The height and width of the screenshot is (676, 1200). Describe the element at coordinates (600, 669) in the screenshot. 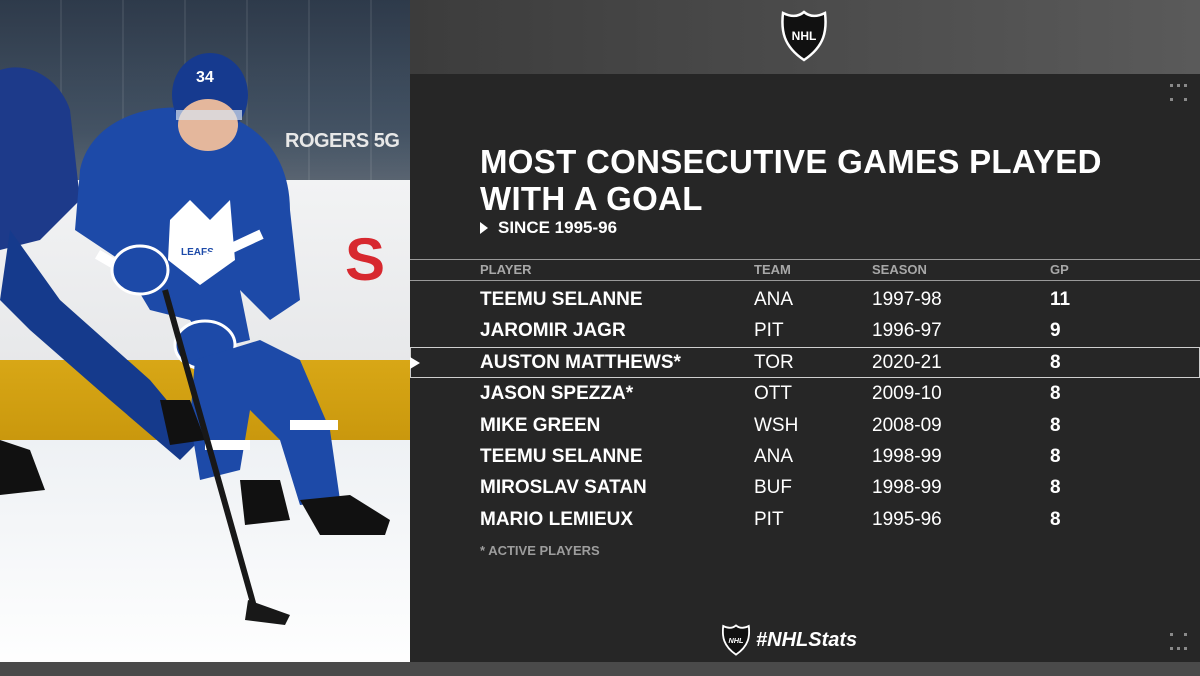

I see `bottom-bar` at that location.